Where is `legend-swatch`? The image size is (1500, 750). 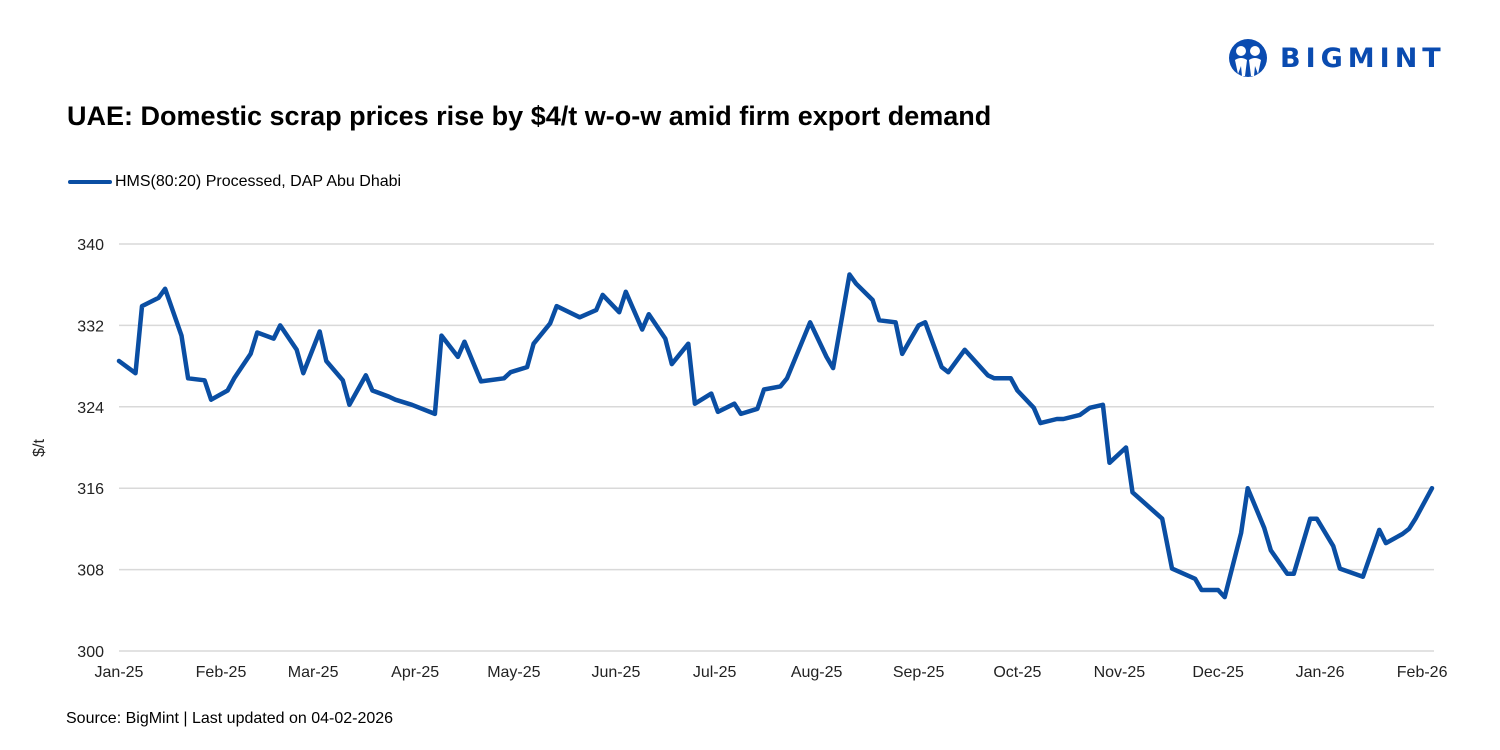
legend-swatch is located at coordinates (90, 182).